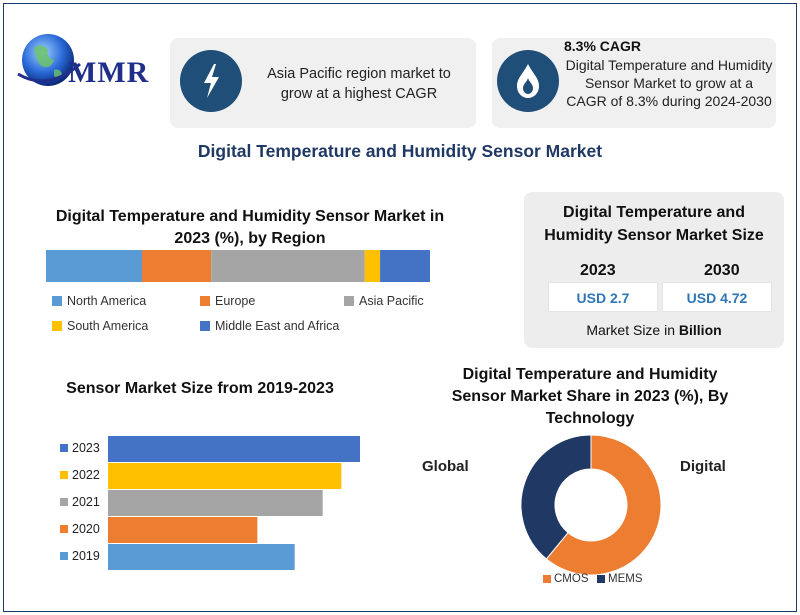 The width and height of the screenshot is (800, 615). I want to click on market-size-value-2023: USD 2.7, so click(603, 297).